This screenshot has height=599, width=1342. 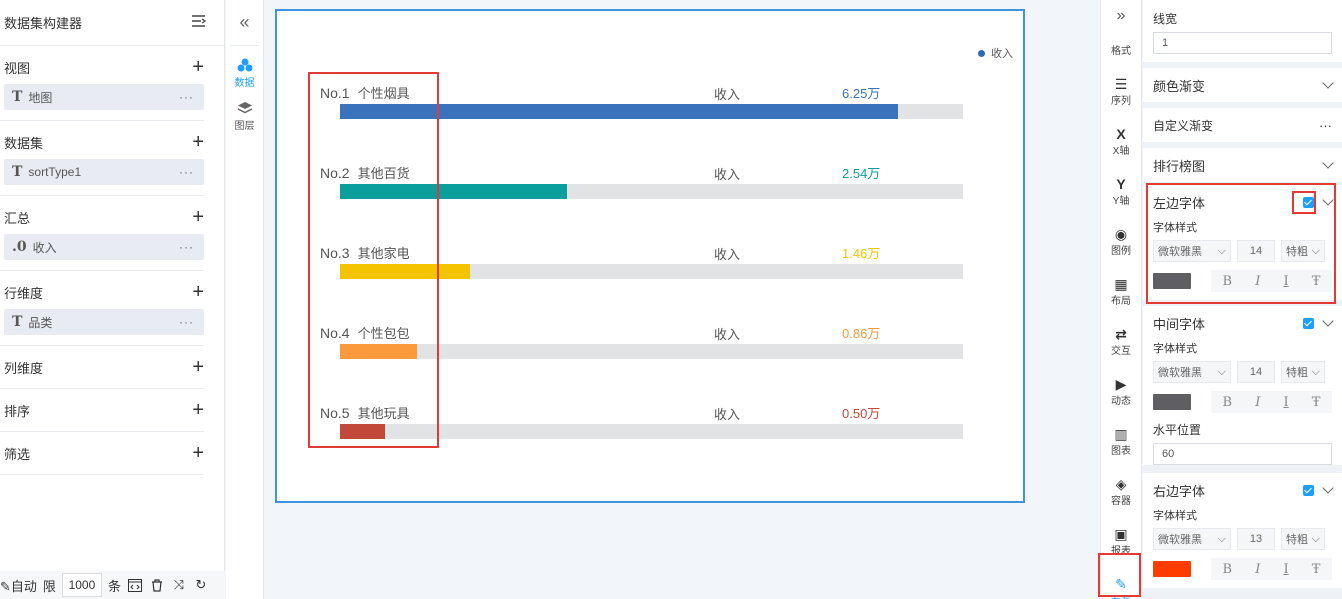 What do you see at coordinates (157, 585) in the screenshot?
I see `delete-icon` at bounding box center [157, 585].